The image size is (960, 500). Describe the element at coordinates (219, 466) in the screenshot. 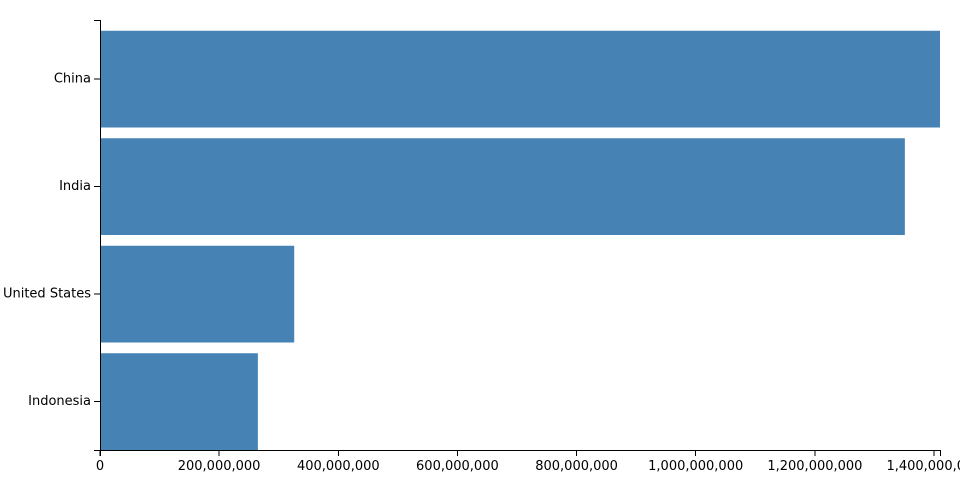

I see `x-tick-label-1: 200,000,000` at that location.